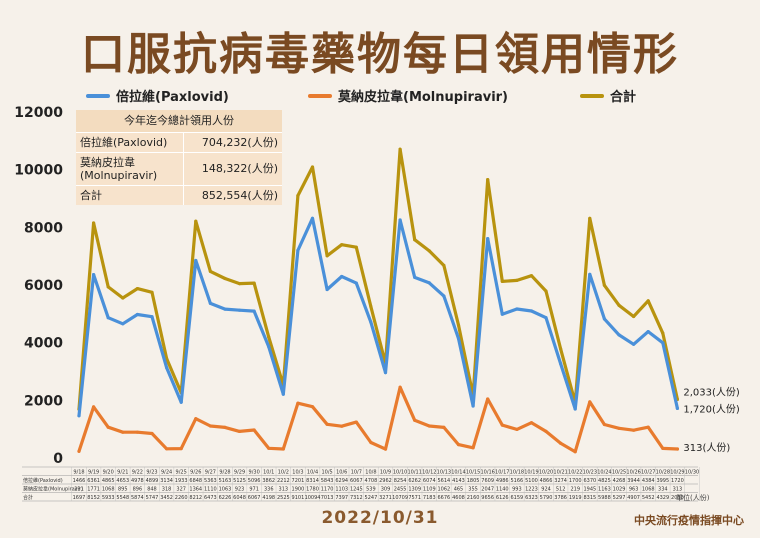  I want to click on x-tick-label: 10/10, so click(400, 473).